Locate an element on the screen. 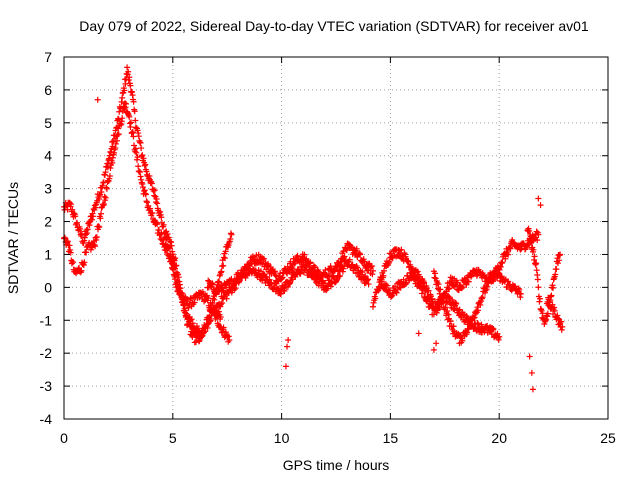 The image size is (640, 480). x-tick-label: 20 is located at coordinates (499, 438).